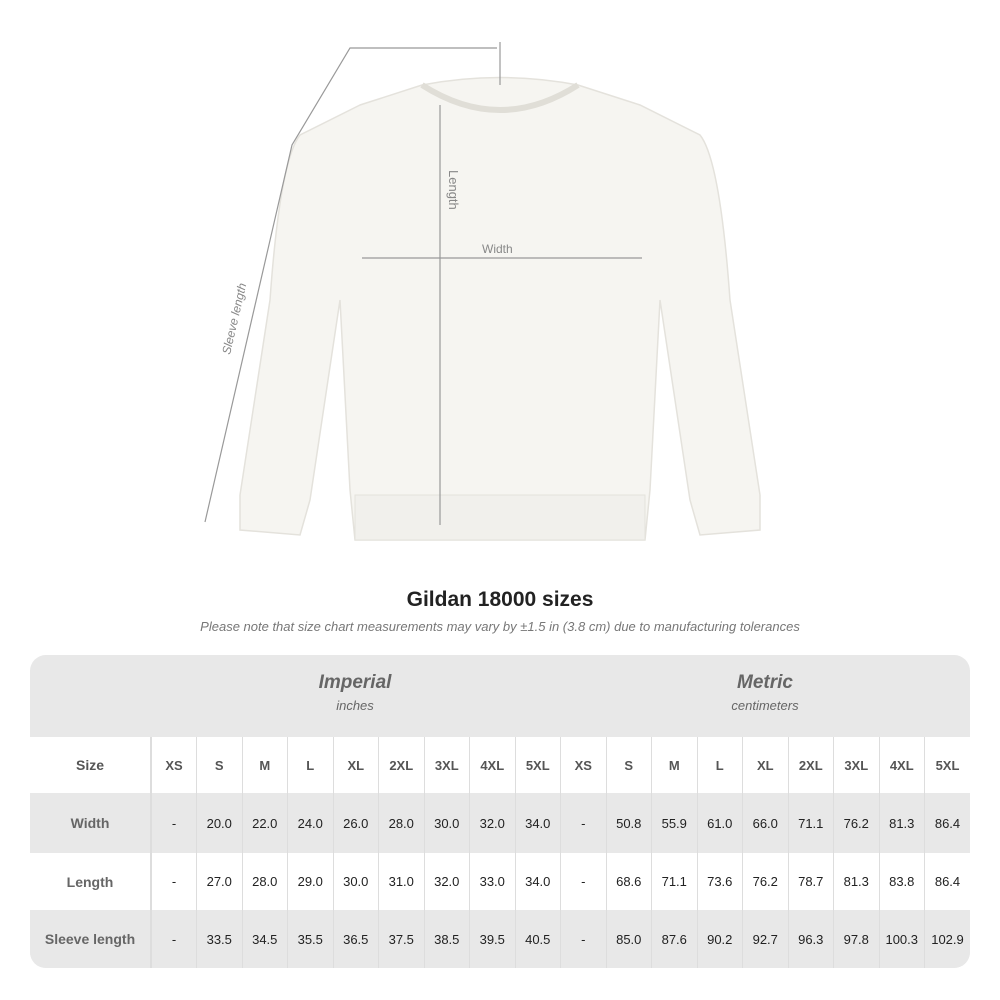  I want to click on metric-header: Metric centimeters, so click(765, 696).